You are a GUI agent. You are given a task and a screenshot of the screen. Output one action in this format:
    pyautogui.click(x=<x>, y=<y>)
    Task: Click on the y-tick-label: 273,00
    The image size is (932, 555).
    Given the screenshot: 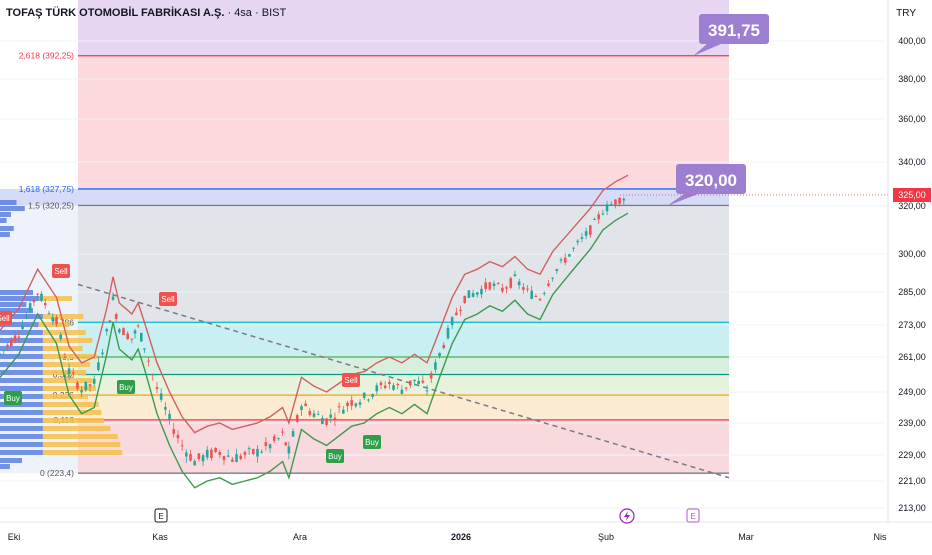 What is the action you would take?
    pyautogui.click(x=912, y=325)
    